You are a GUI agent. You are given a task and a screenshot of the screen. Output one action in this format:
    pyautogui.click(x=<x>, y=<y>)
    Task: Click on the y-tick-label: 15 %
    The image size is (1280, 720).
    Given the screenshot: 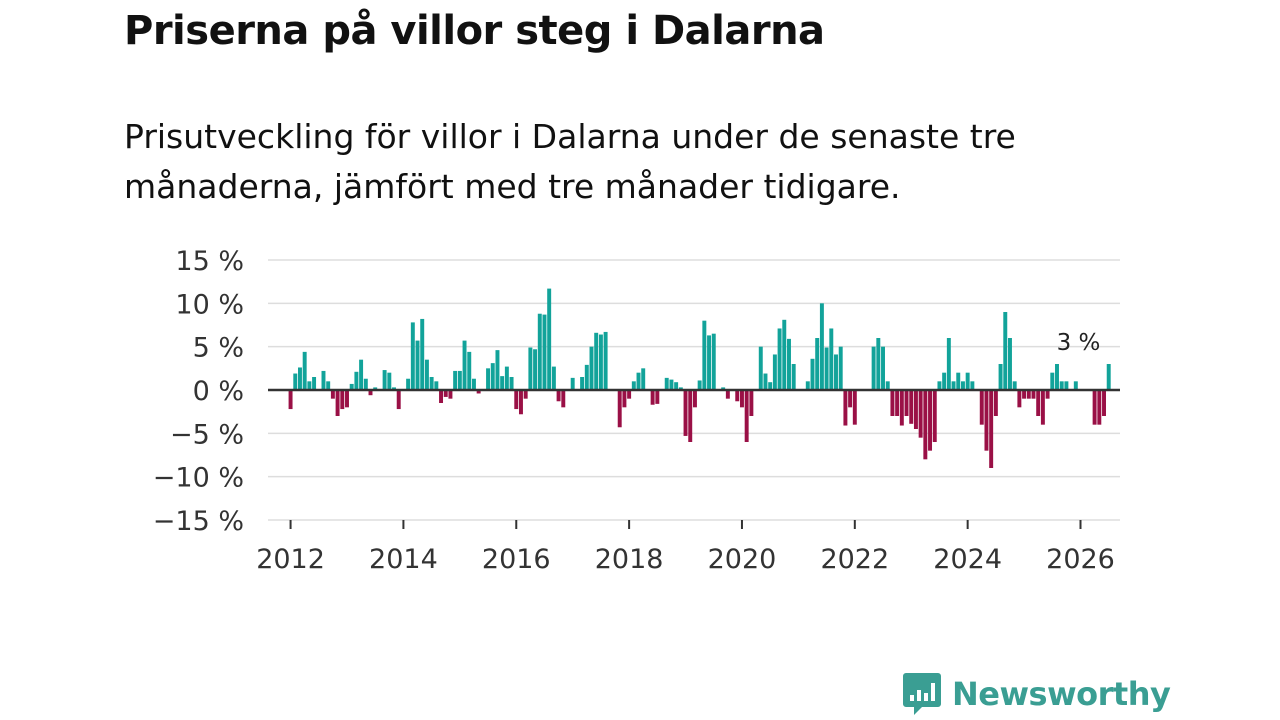 What is the action you would take?
    pyautogui.click(x=209, y=261)
    